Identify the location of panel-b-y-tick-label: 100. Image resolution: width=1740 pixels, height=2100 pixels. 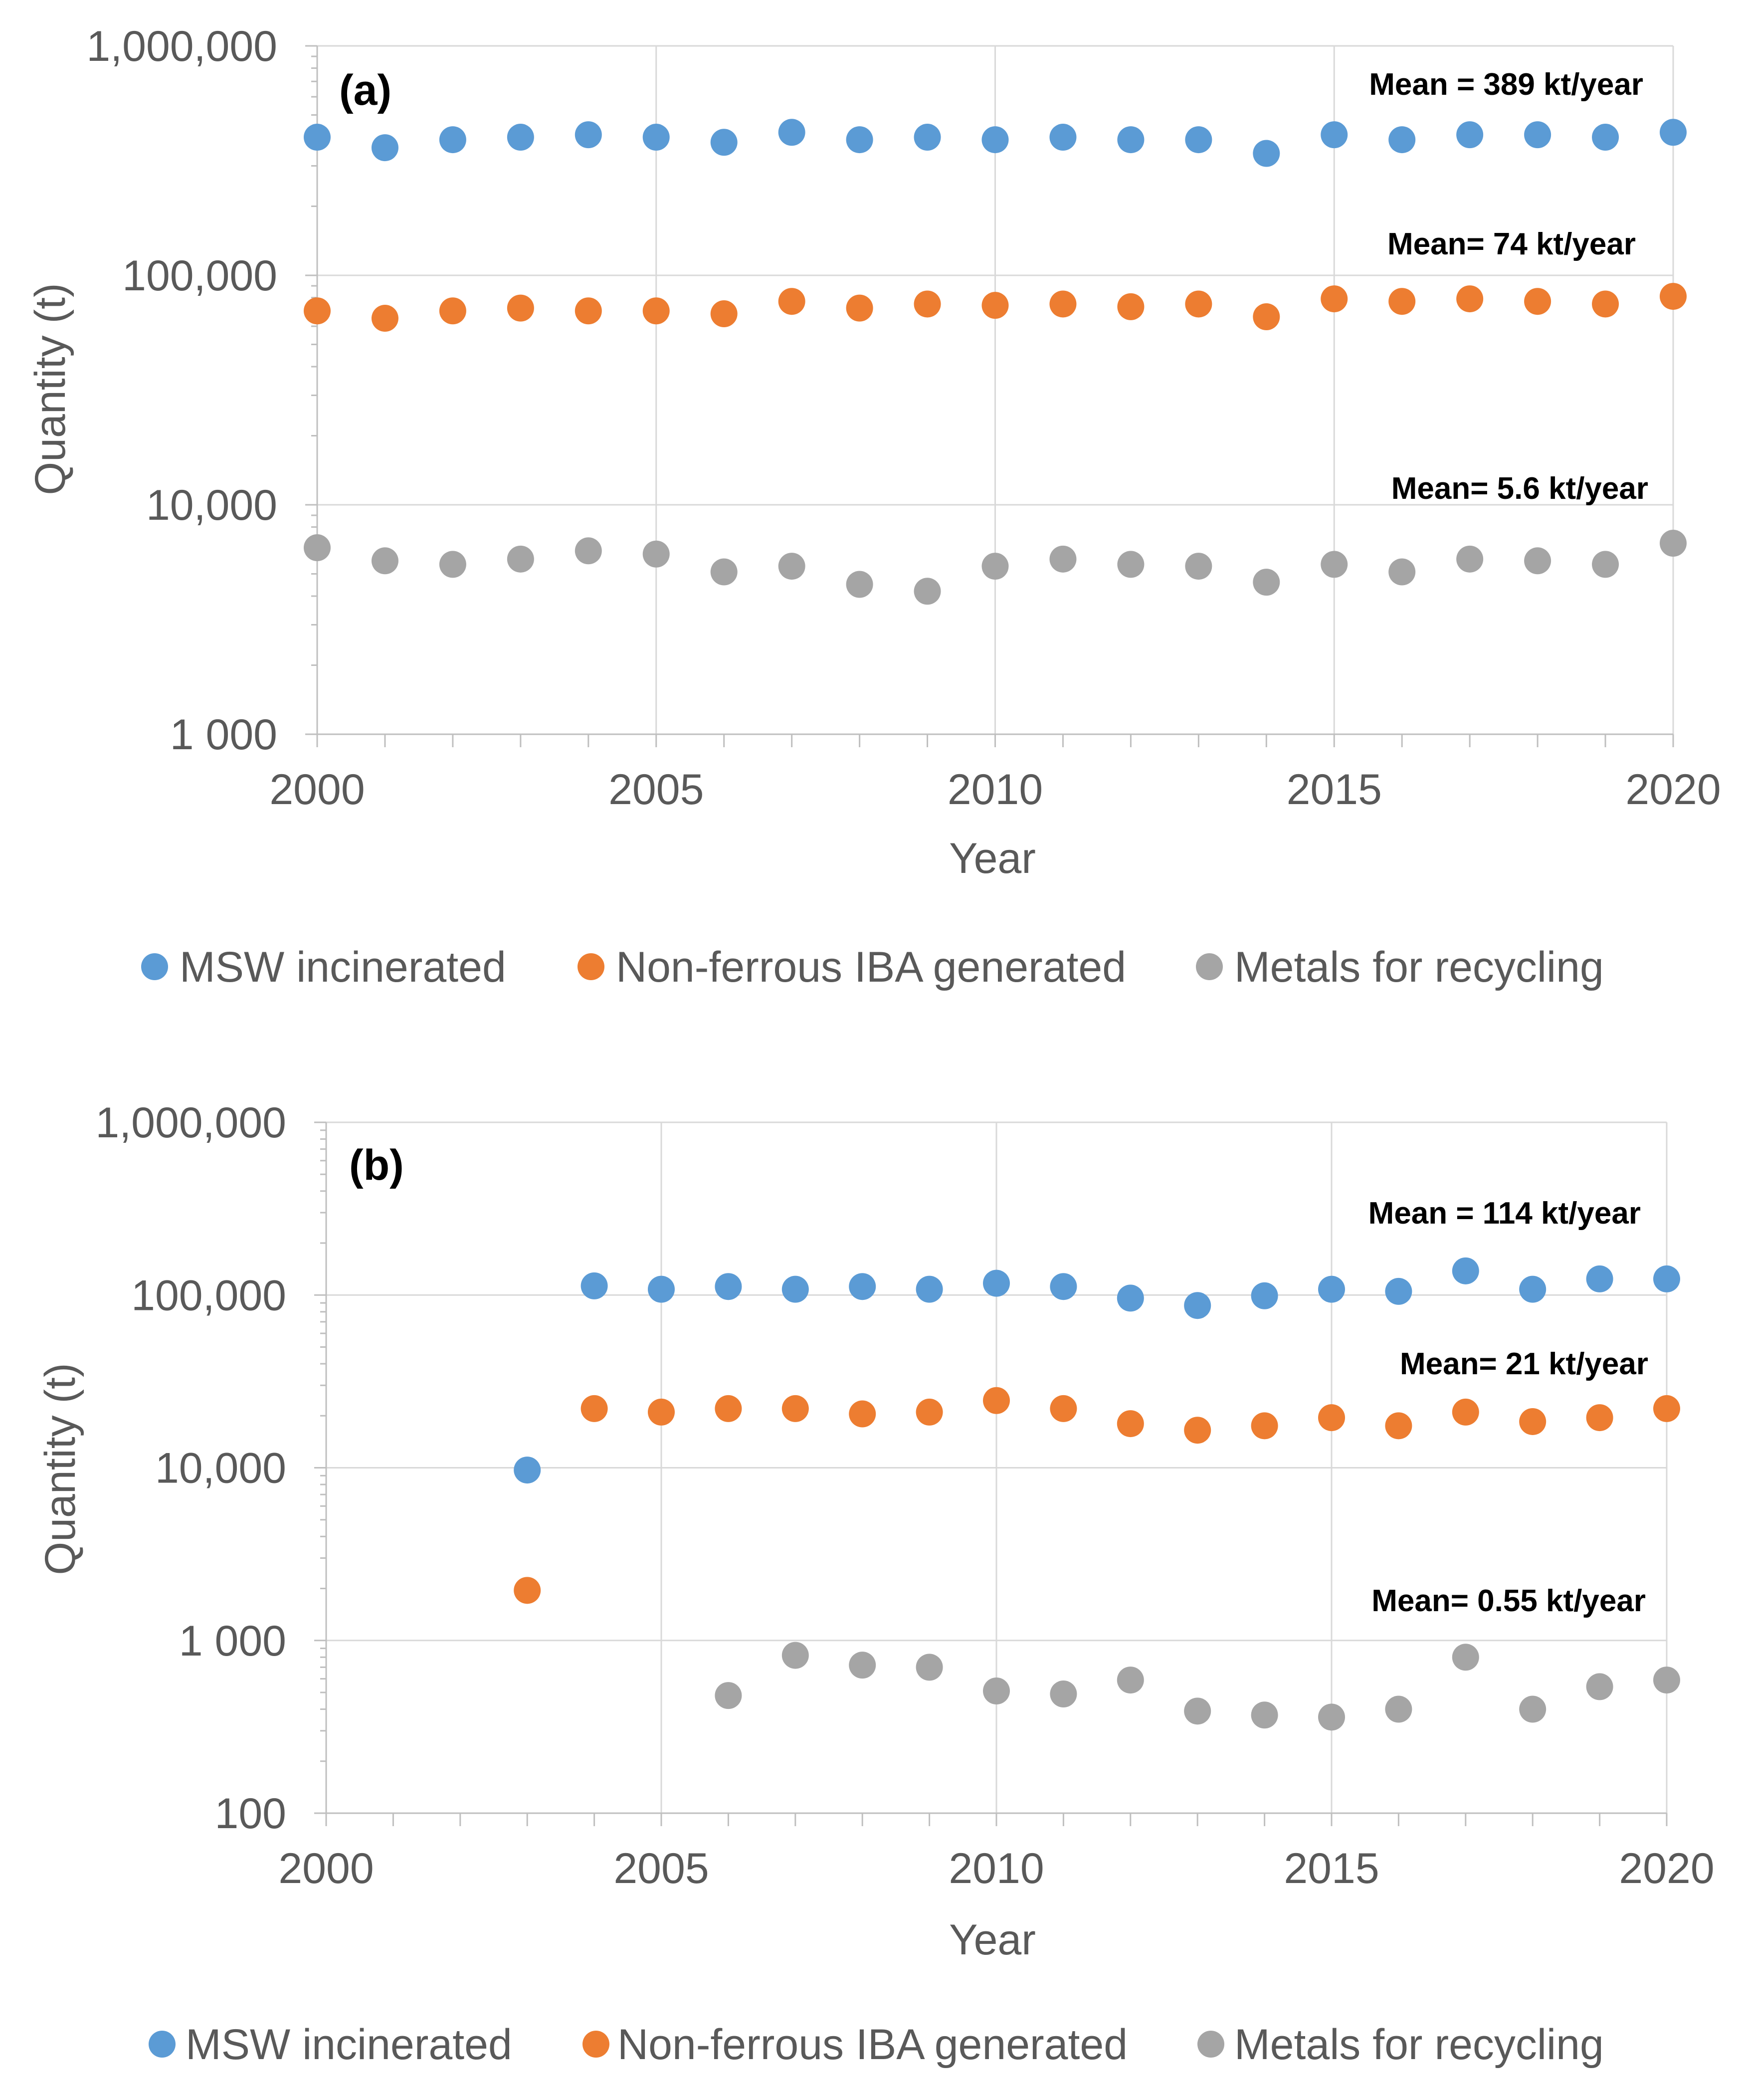
(251, 1814).